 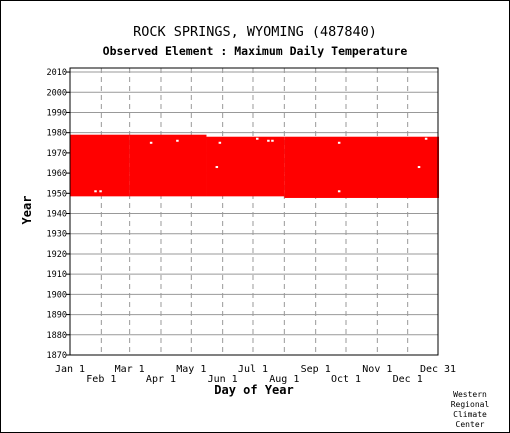 What do you see at coordinates (438, 369) in the screenshot?
I see `x-tick-label: Dec 31` at bounding box center [438, 369].